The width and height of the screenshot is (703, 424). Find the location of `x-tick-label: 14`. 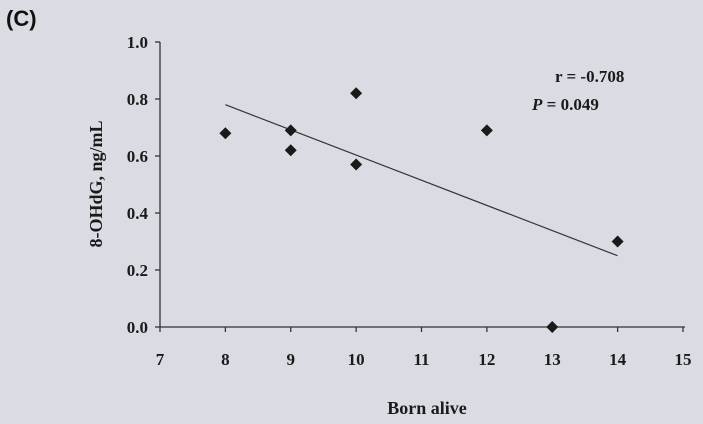

x-tick-label: 14 is located at coordinates (618, 359).